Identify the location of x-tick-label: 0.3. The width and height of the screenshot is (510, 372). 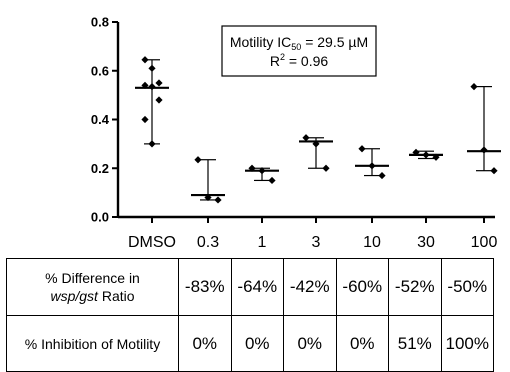
(208, 242).